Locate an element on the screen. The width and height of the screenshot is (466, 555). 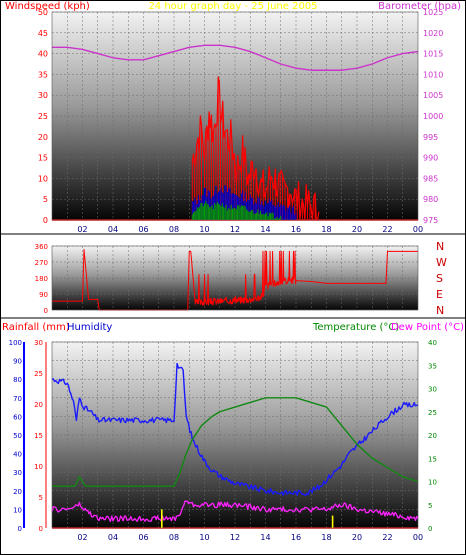
temperature-y-tick: 30 is located at coordinates (432, 390).